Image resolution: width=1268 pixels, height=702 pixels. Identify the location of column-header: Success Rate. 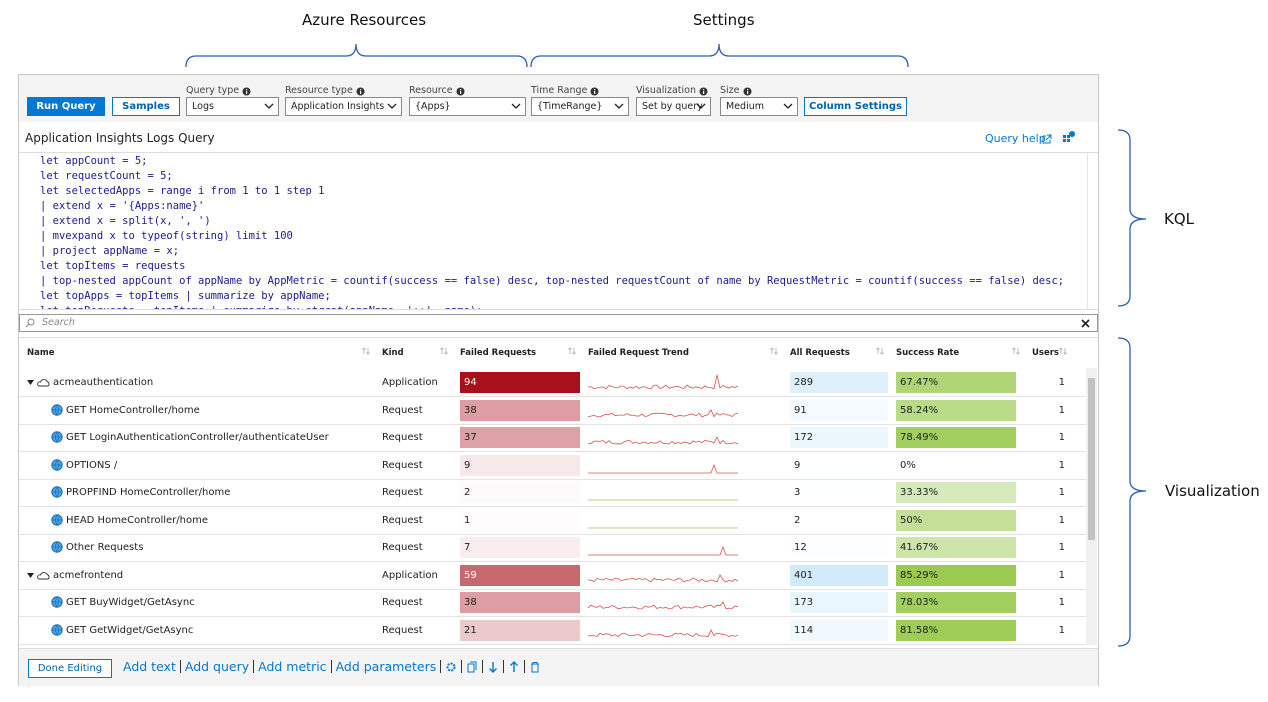
(928, 353).